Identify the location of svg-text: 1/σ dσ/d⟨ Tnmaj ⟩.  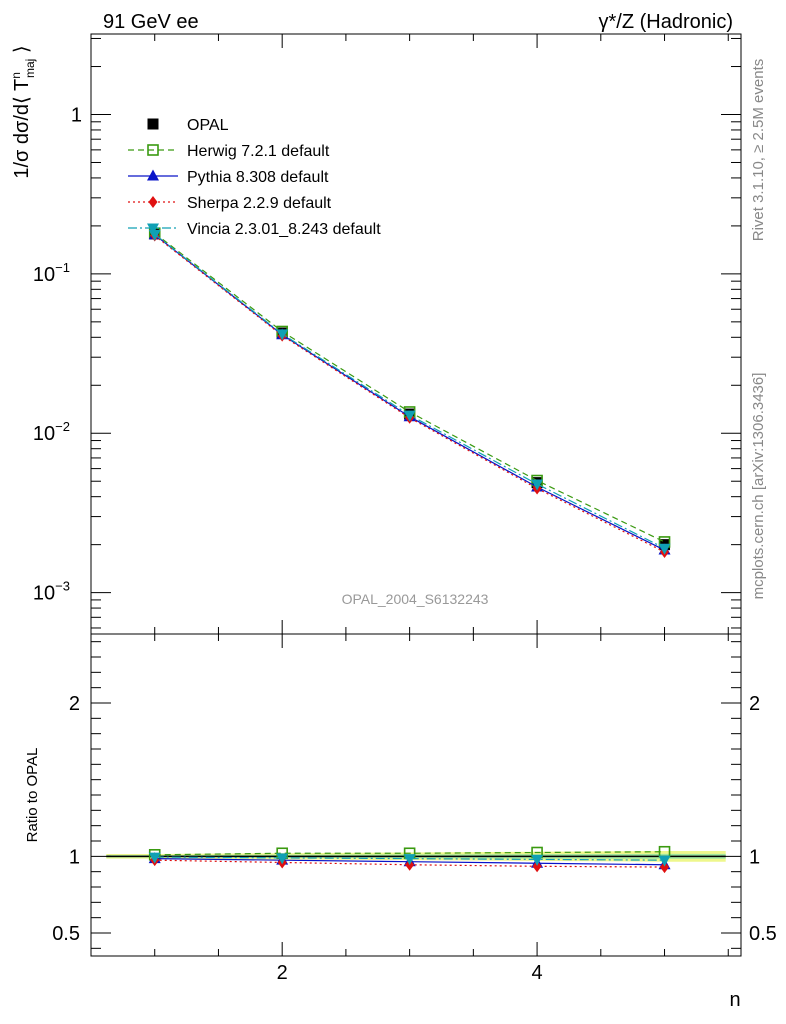
(23, 111).